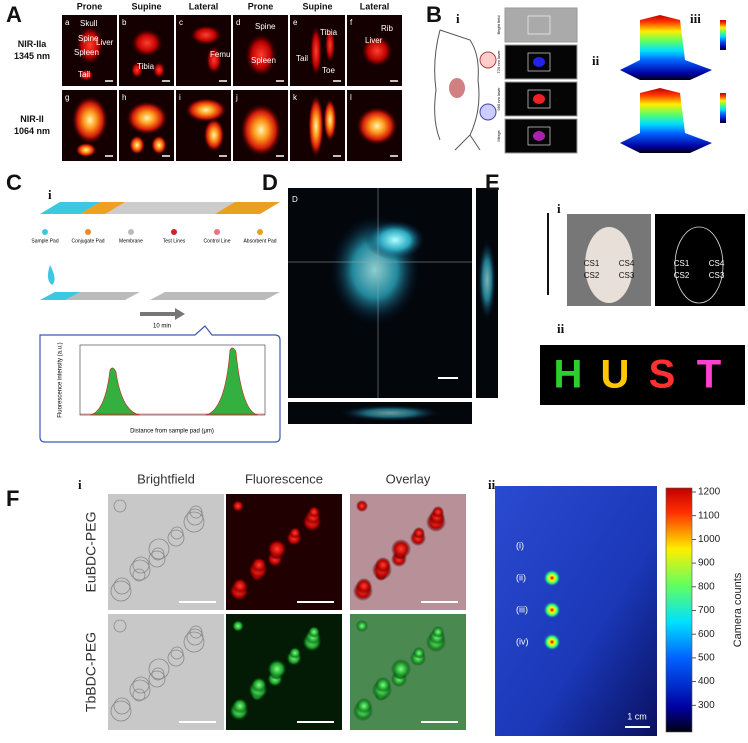 The width and height of the screenshot is (748, 743). What do you see at coordinates (328, 70) in the screenshot?
I see `annotation: Toe` at bounding box center [328, 70].